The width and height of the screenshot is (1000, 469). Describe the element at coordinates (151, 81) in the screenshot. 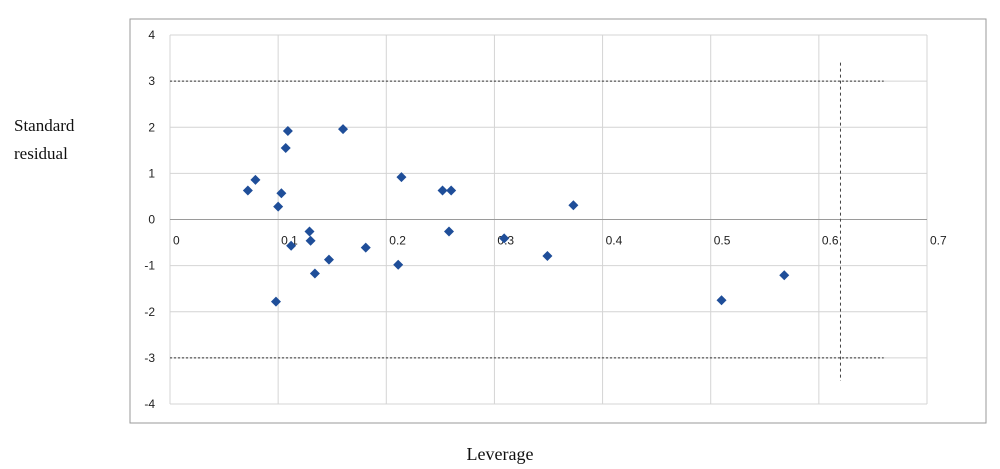

I see `y-tick-label: 3` at that location.